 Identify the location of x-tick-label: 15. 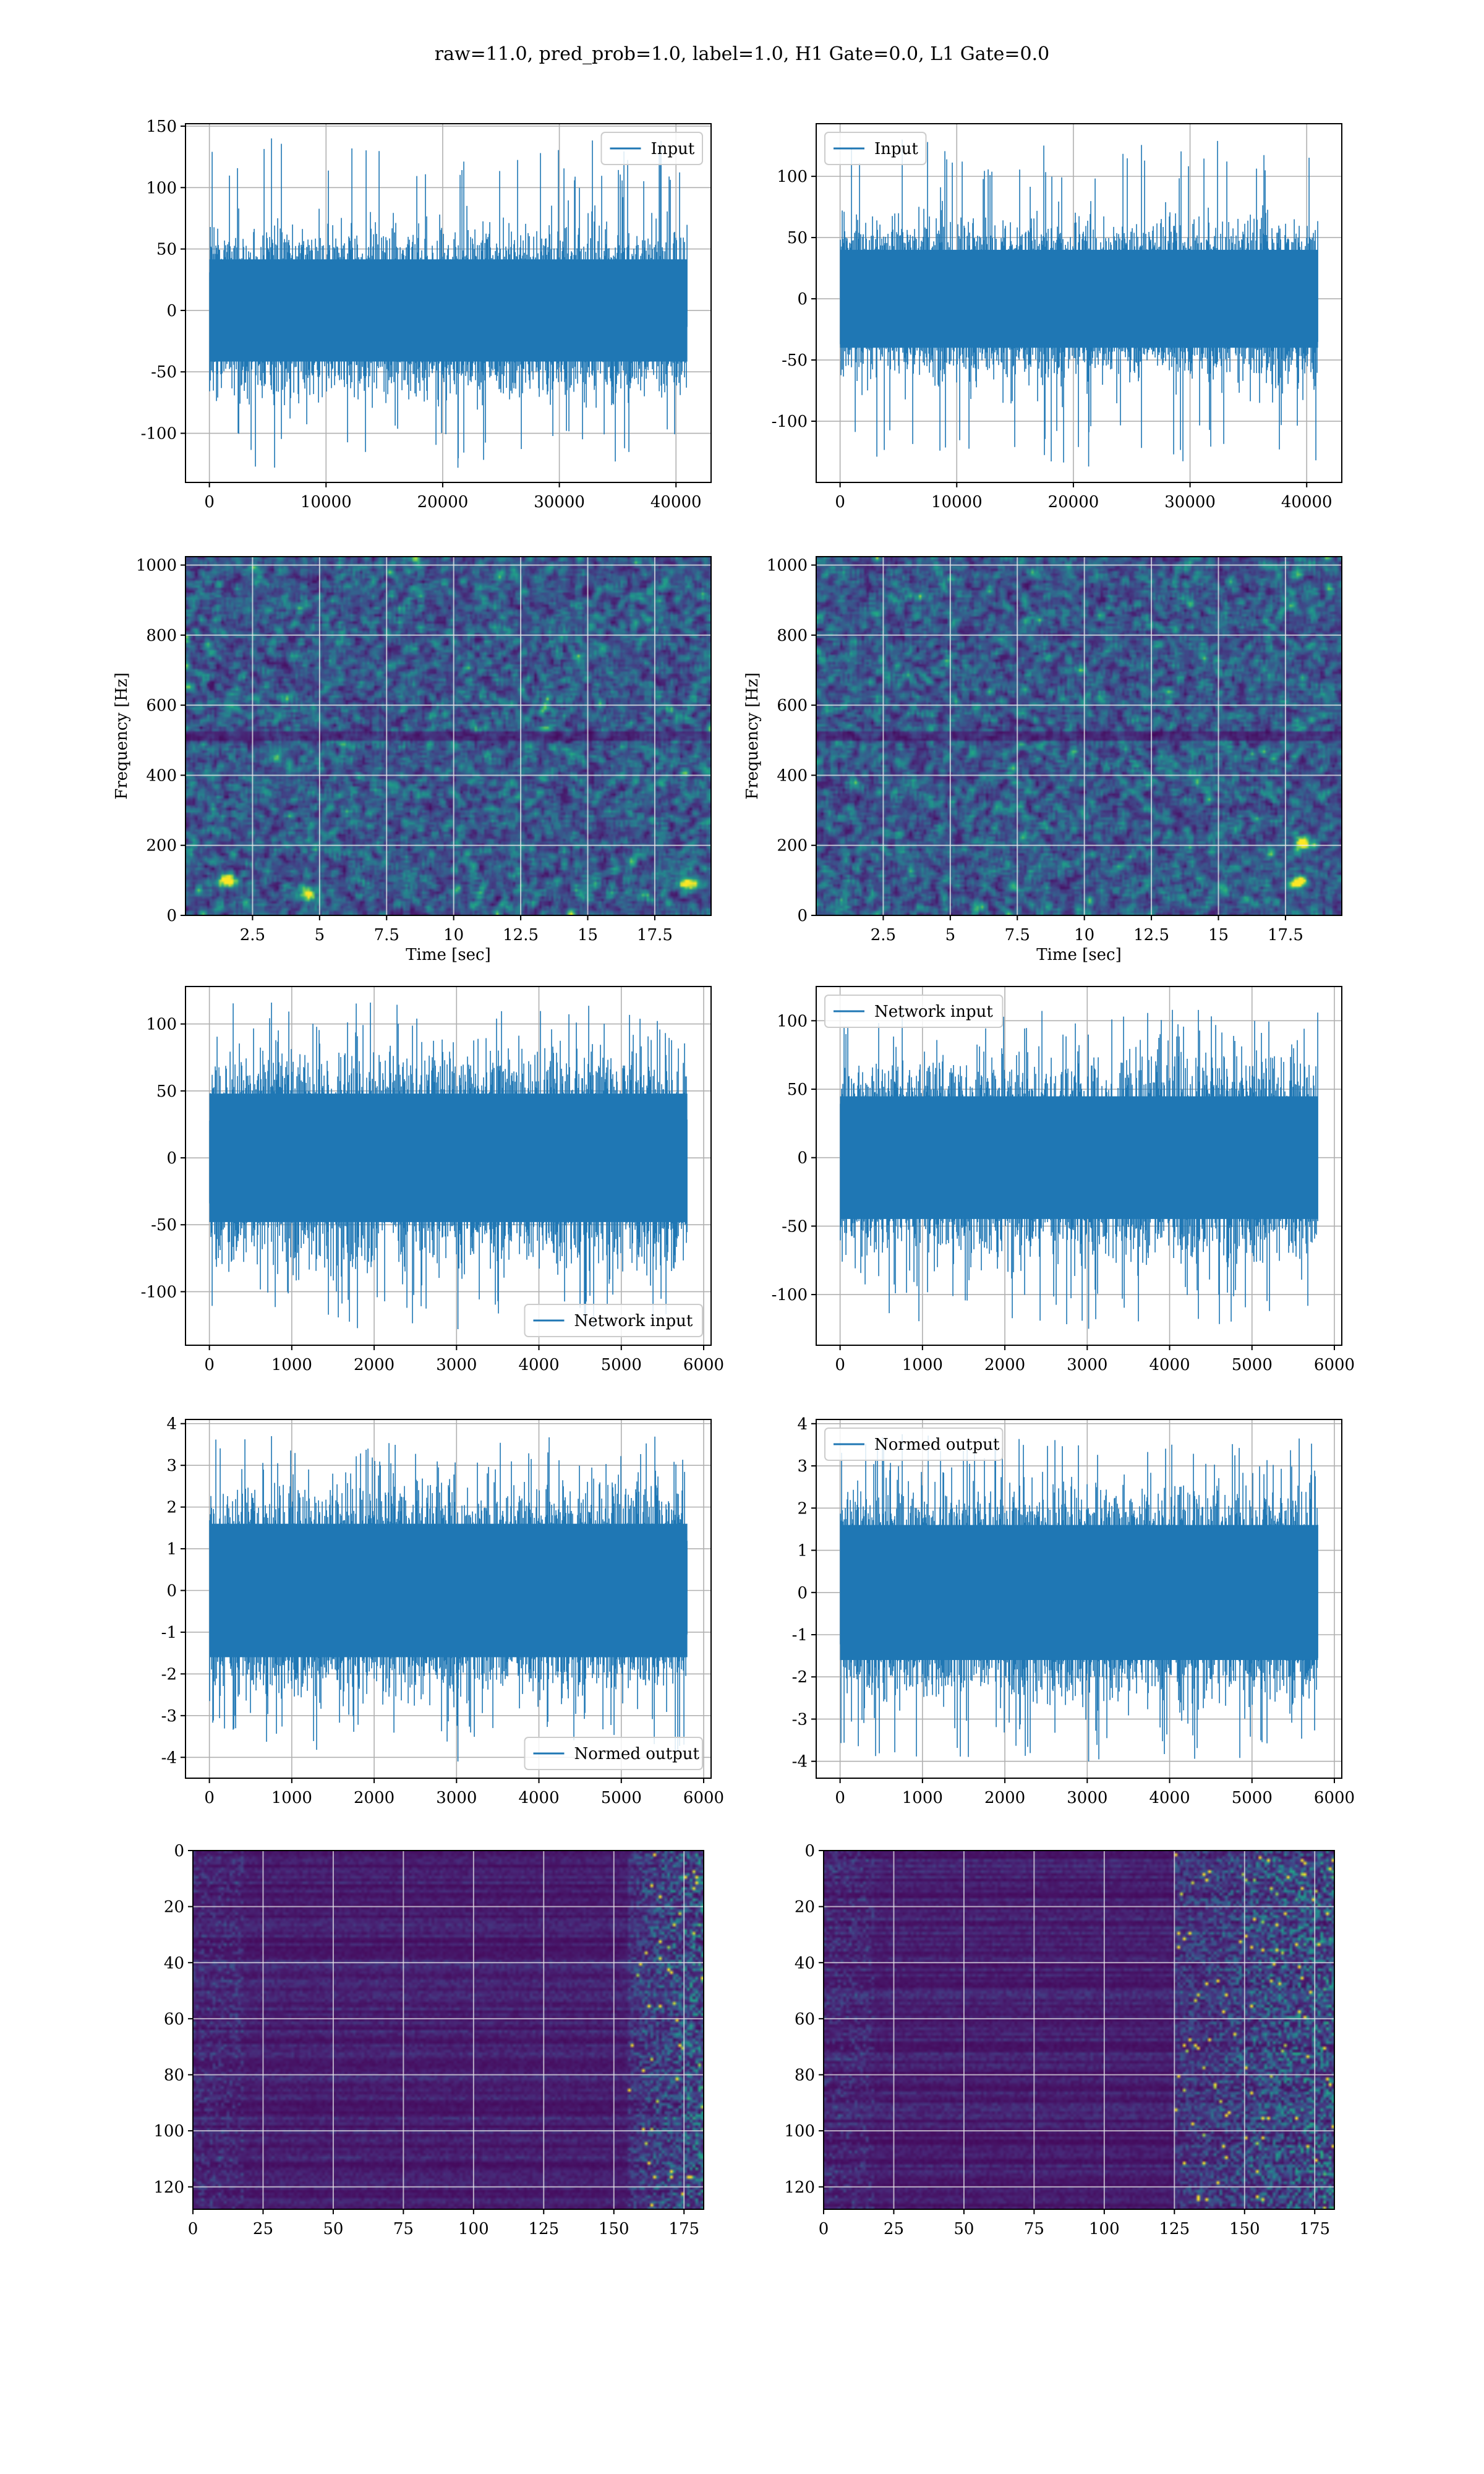
(1218, 935).